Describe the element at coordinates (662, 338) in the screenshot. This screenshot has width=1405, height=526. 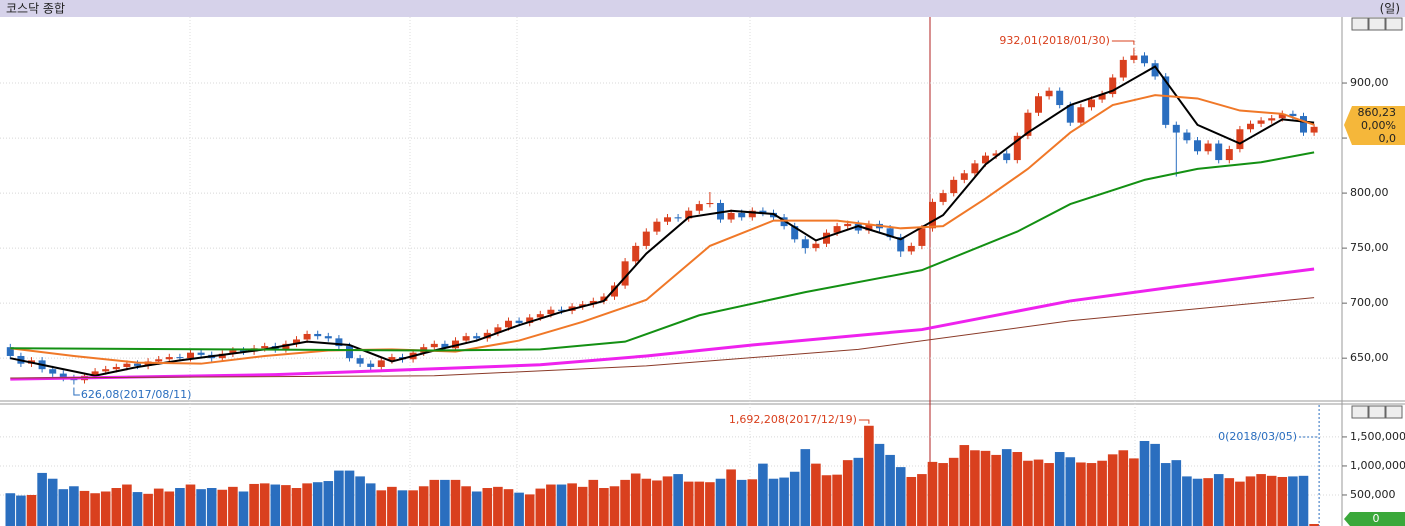
I see `moving-average` at that location.